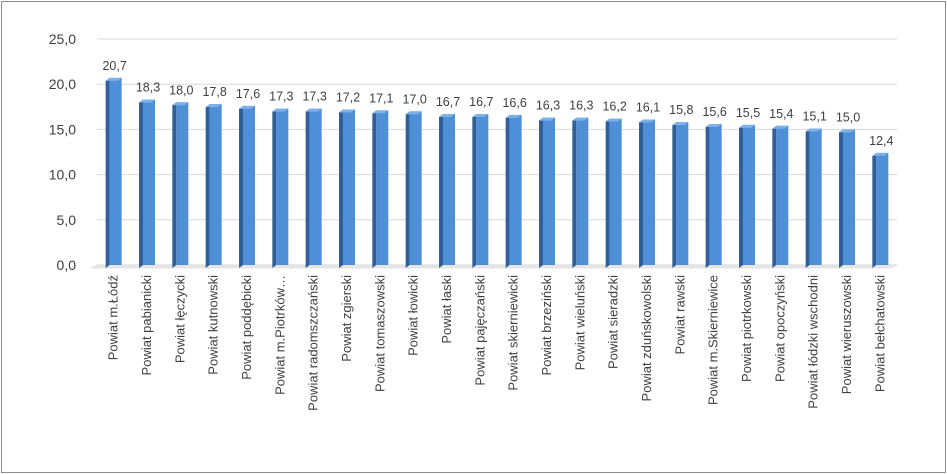 Image resolution: width=947 pixels, height=474 pixels. What do you see at coordinates (313, 343) in the screenshot?
I see `x-tick-label: Powiat radomszczański` at bounding box center [313, 343].